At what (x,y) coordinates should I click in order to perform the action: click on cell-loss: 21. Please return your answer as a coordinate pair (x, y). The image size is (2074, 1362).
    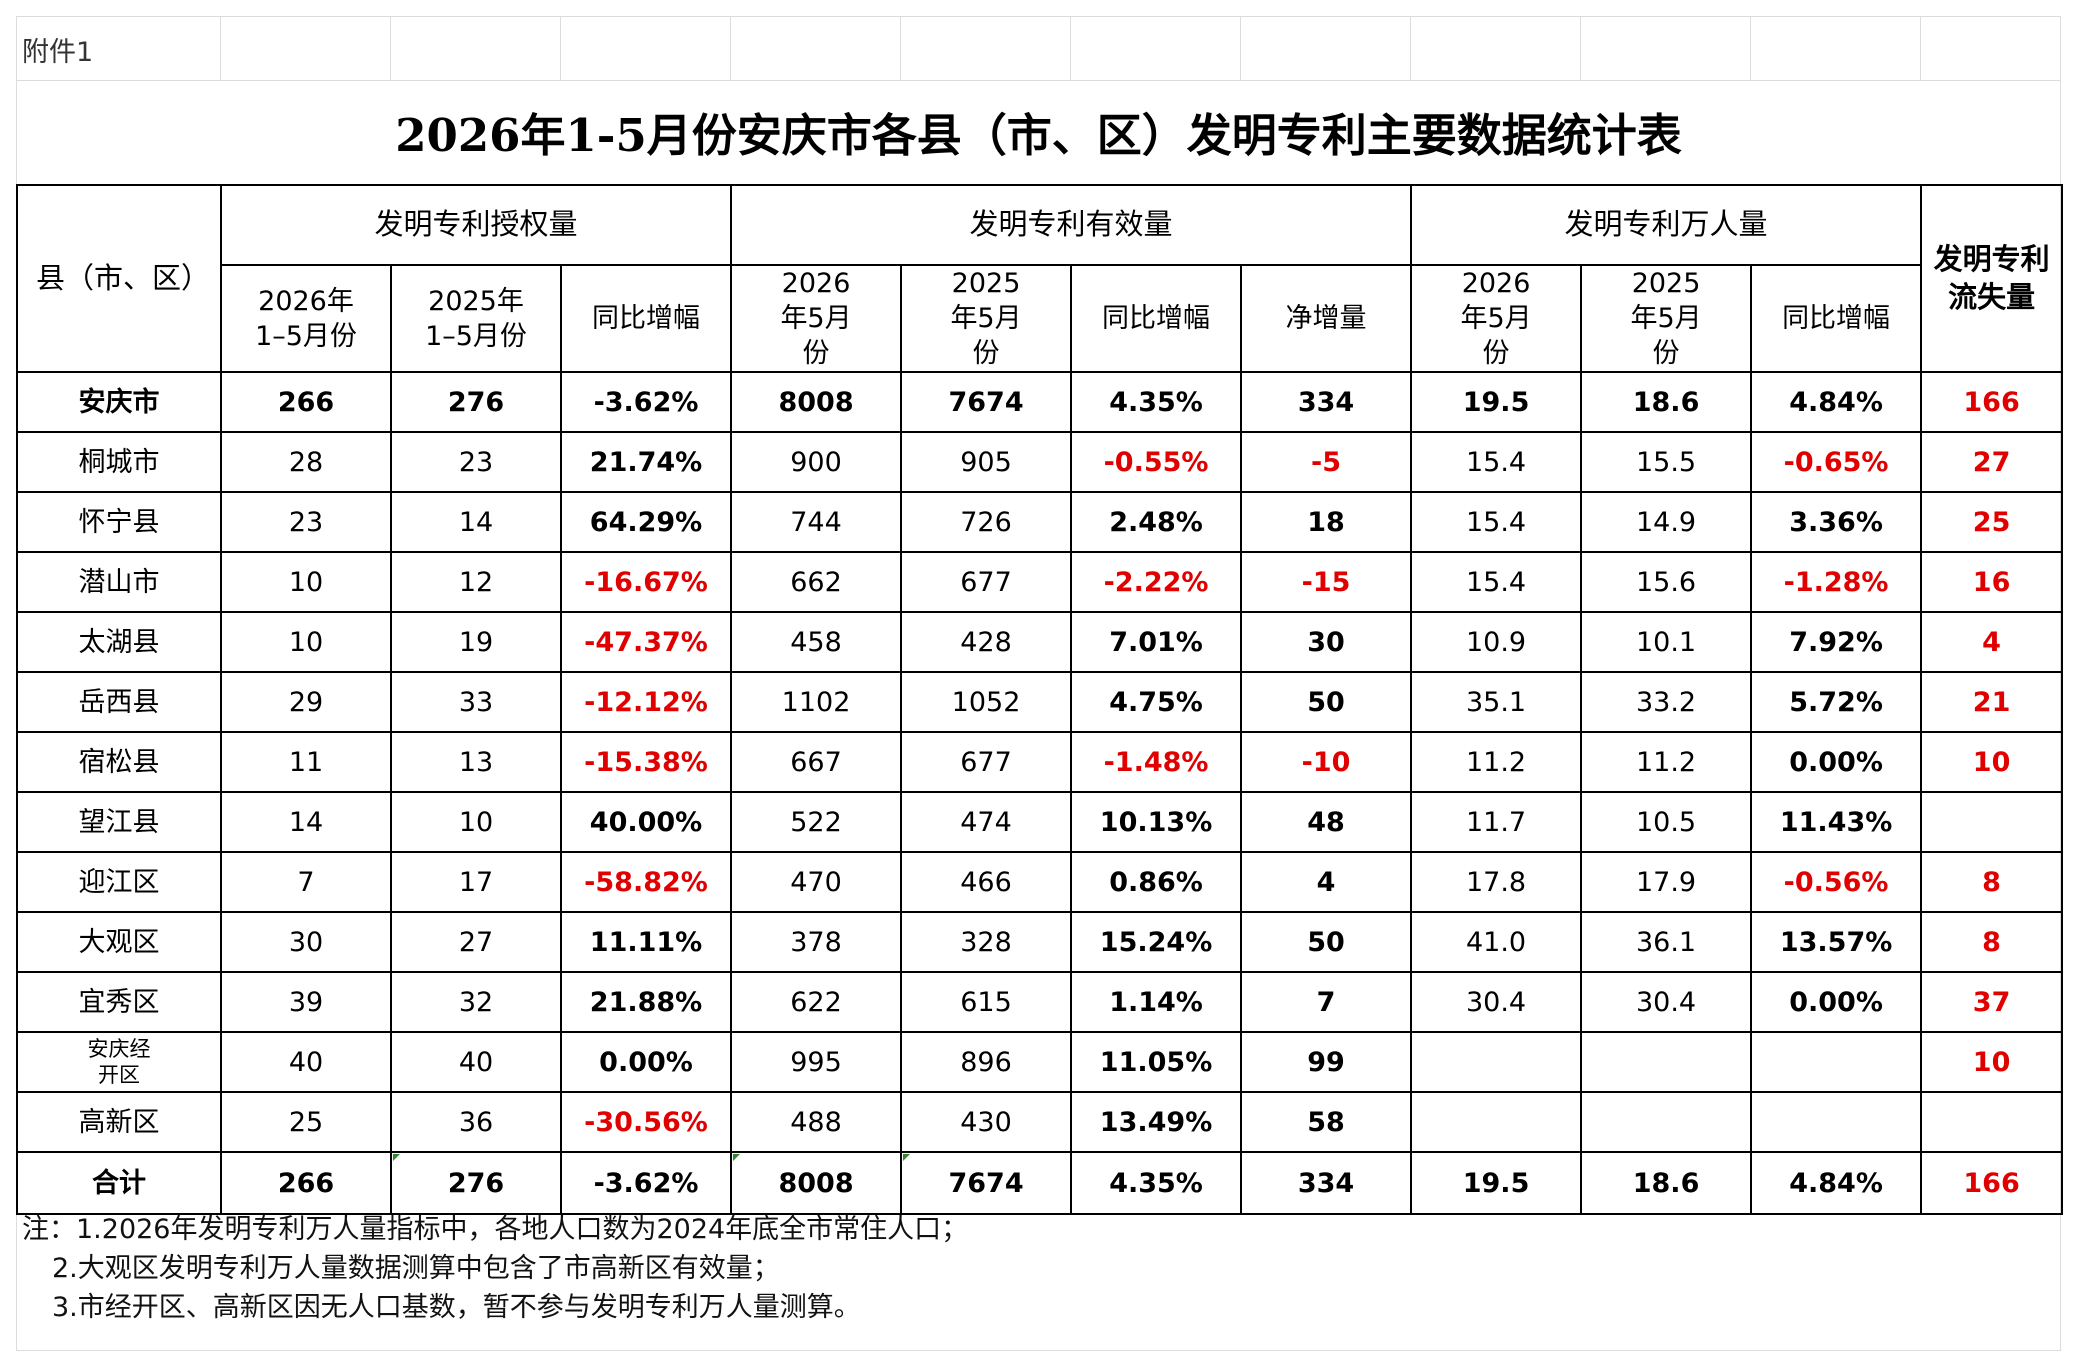
    Looking at the image, I should click on (1992, 702).